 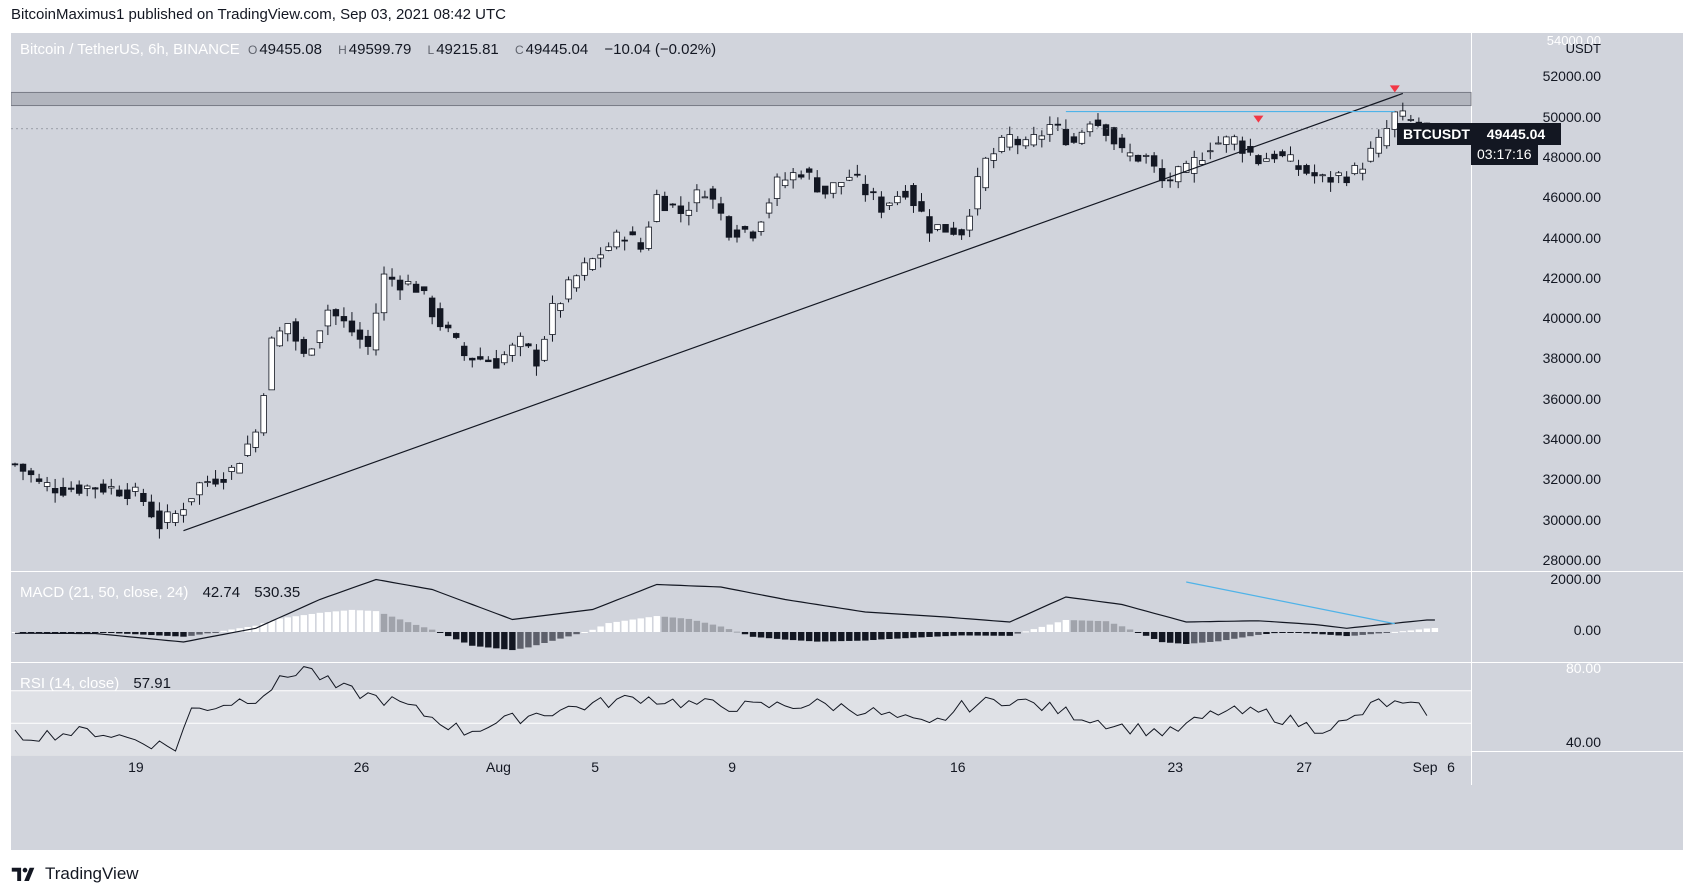 What do you see at coordinates (221, 592) in the screenshot?
I see `macd-histogram-value: 42.74` at bounding box center [221, 592].